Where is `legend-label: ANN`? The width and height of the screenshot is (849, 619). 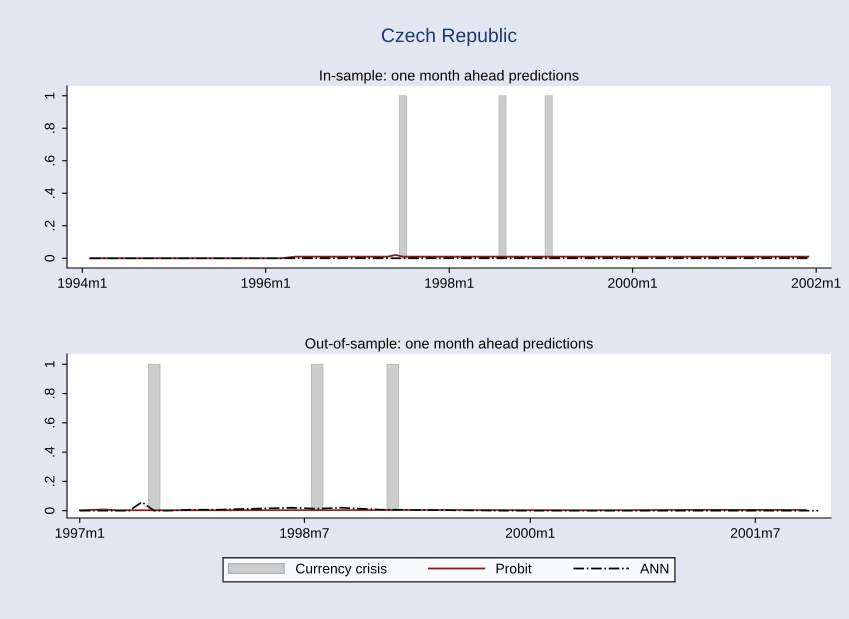 legend-label: ANN is located at coordinates (654, 569).